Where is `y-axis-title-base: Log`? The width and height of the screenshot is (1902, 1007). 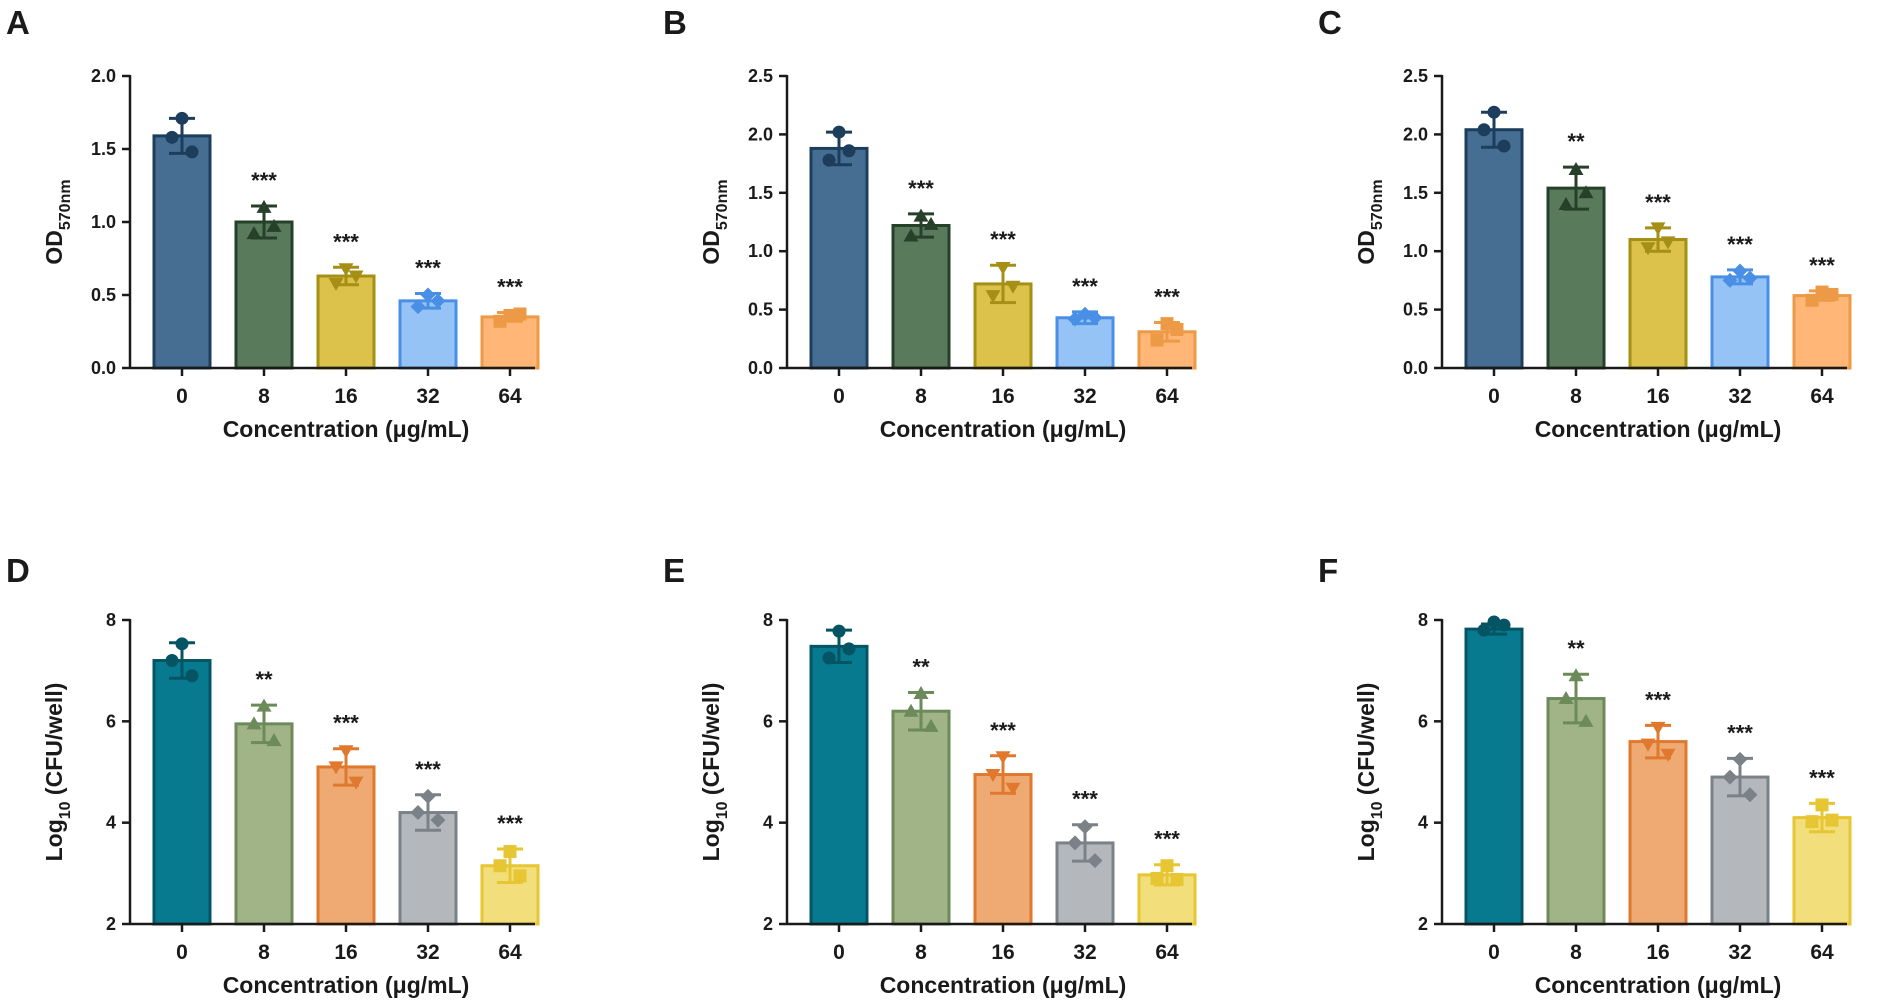 y-axis-title-base: Log is located at coordinates (1366, 840).